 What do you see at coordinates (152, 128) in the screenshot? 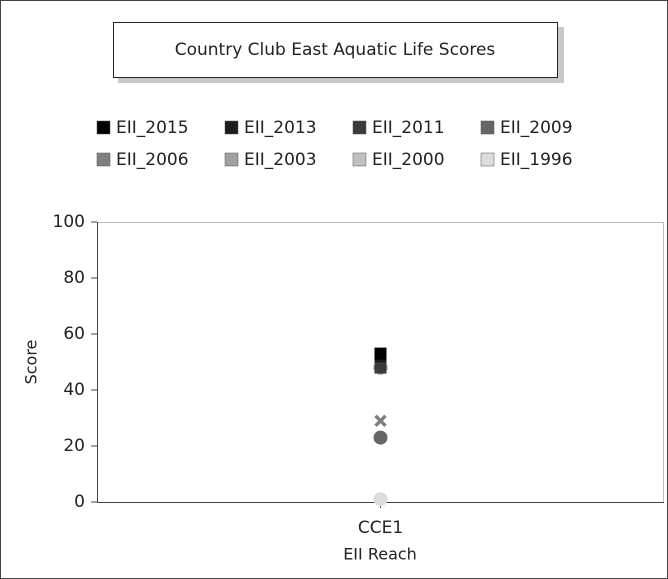
I see `legend-label: EII_2015` at bounding box center [152, 128].